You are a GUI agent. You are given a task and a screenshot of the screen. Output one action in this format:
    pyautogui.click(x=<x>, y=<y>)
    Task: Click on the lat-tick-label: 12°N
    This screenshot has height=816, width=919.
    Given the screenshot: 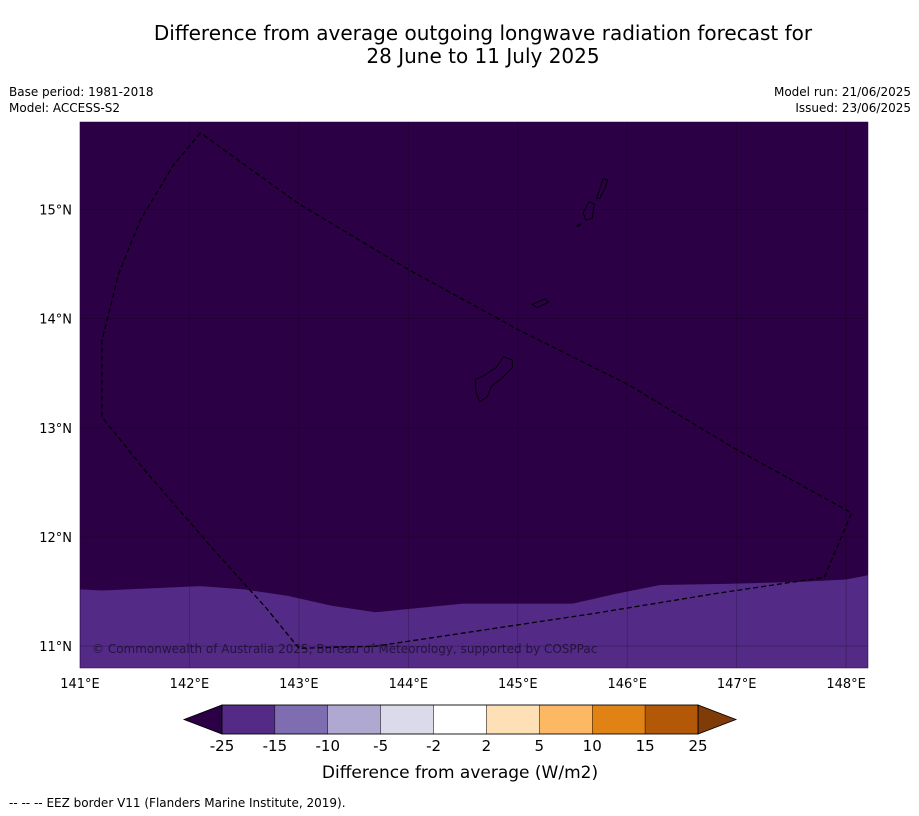 What is the action you would take?
    pyautogui.click(x=55, y=538)
    